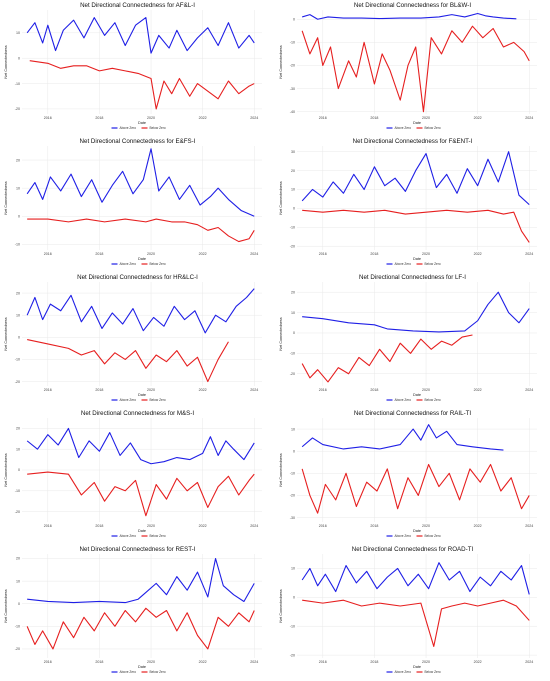 The height and width of the screenshot is (681, 550). I want to click on chart-title: Net Directional Connectedness for AF&L-I, so click(137, 5).